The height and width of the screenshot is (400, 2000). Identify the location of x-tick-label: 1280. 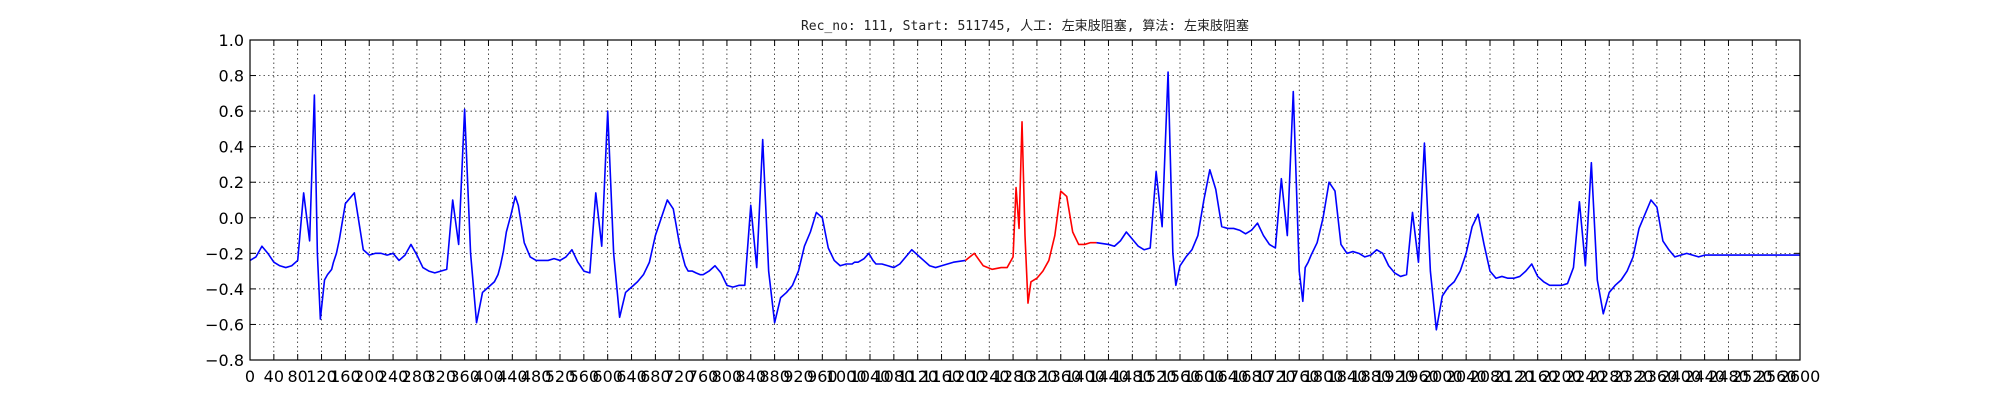
(1013, 376).